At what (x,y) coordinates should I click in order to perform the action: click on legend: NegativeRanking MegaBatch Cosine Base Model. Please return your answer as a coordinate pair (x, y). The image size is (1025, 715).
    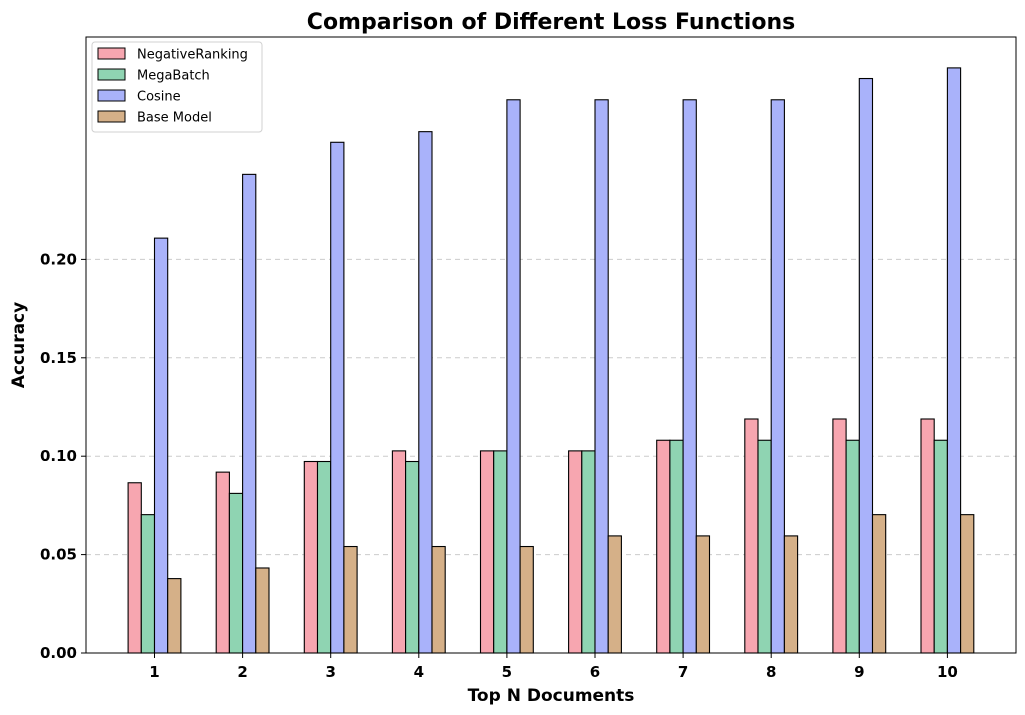
    Looking at the image, I should click on (177, 87).